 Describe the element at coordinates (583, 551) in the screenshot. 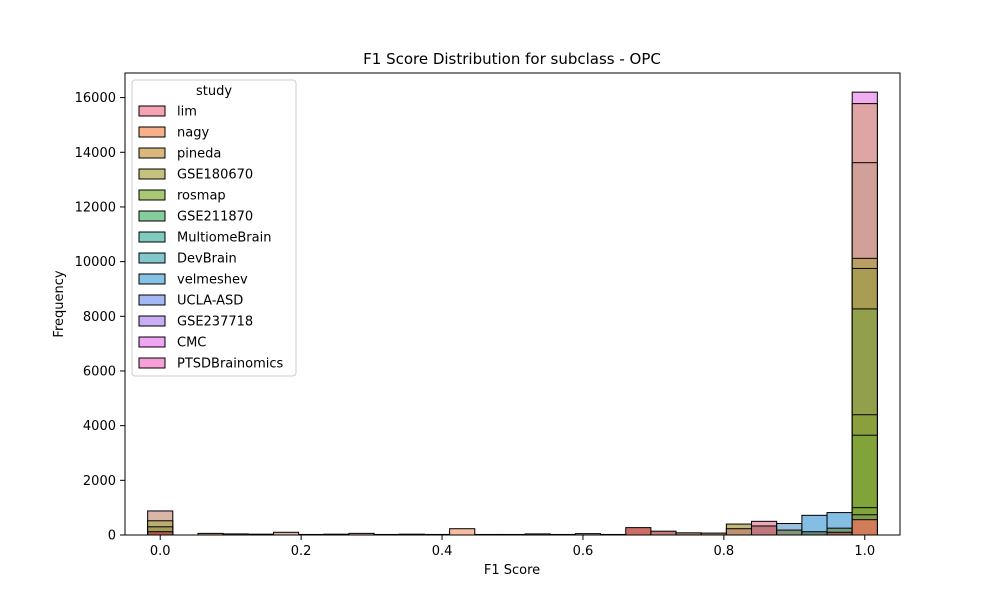

I see `x-tick-label: 0.6` at that location.